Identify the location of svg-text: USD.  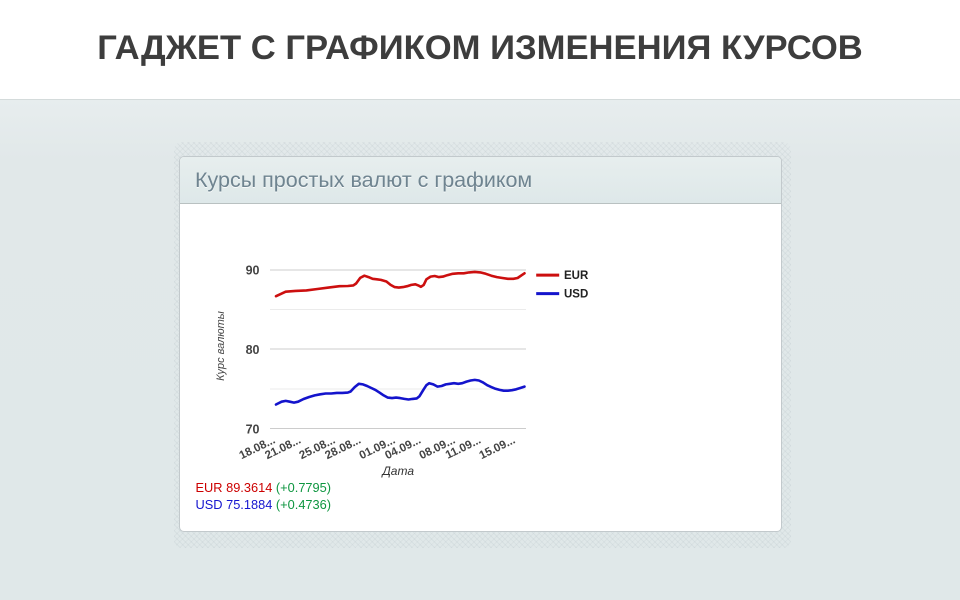
(576, 294).